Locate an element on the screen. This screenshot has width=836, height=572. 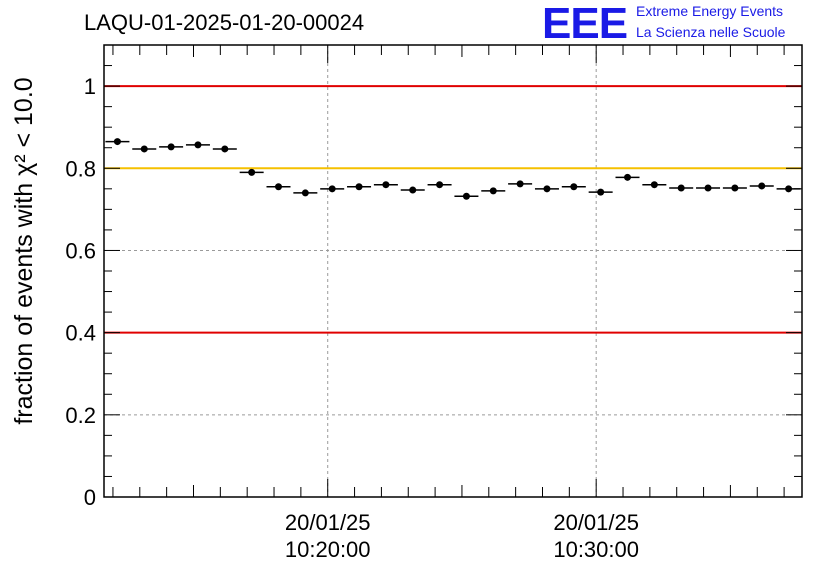
logo-line-2: La Scienza nelle Scuole is located at coordinates (711, 32).